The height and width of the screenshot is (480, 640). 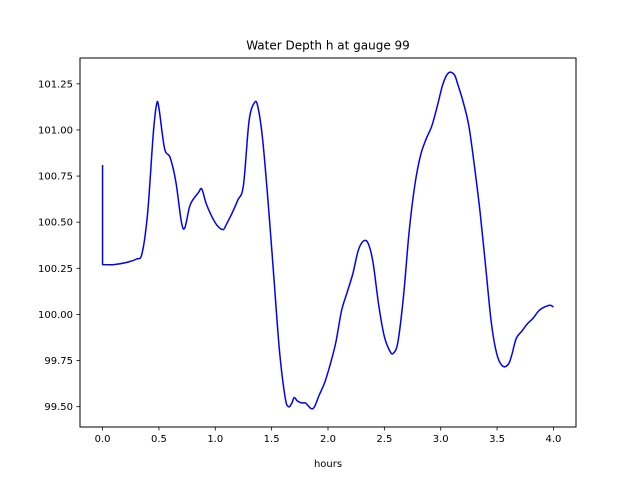 What do you see at coordinates (55, 130) in the screenshot?
I see `y-tick-label: 101.00` at bounding box center [55, 130].